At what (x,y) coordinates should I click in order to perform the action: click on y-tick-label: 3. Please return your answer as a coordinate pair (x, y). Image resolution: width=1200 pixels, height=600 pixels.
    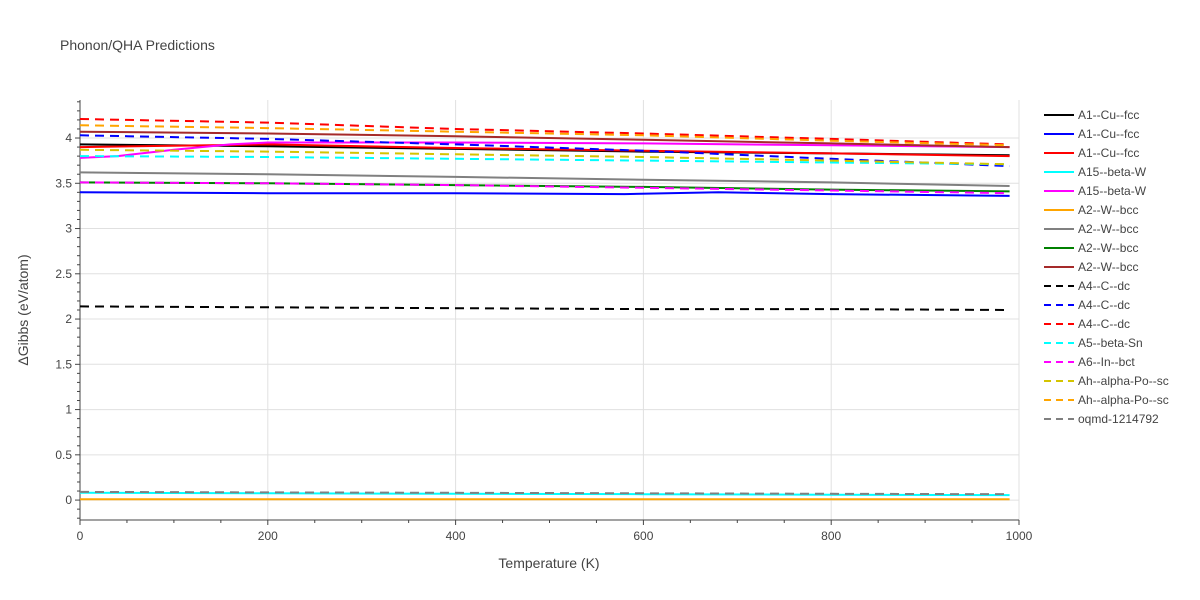
    Looking at the image, I should click on (68, 229).